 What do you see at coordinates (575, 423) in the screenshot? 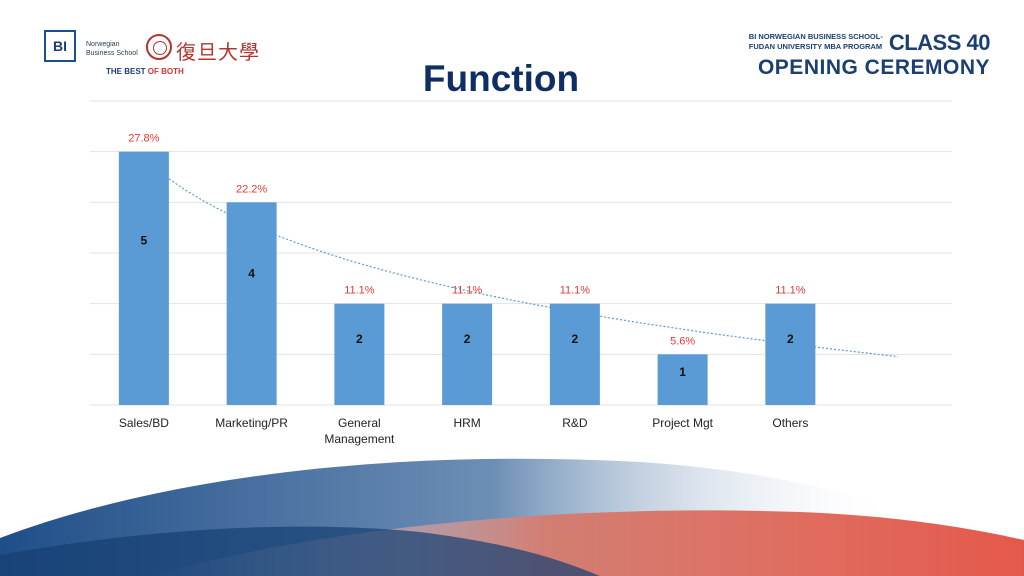
I see `category-label: R&D` at bounding box center [575, 423].